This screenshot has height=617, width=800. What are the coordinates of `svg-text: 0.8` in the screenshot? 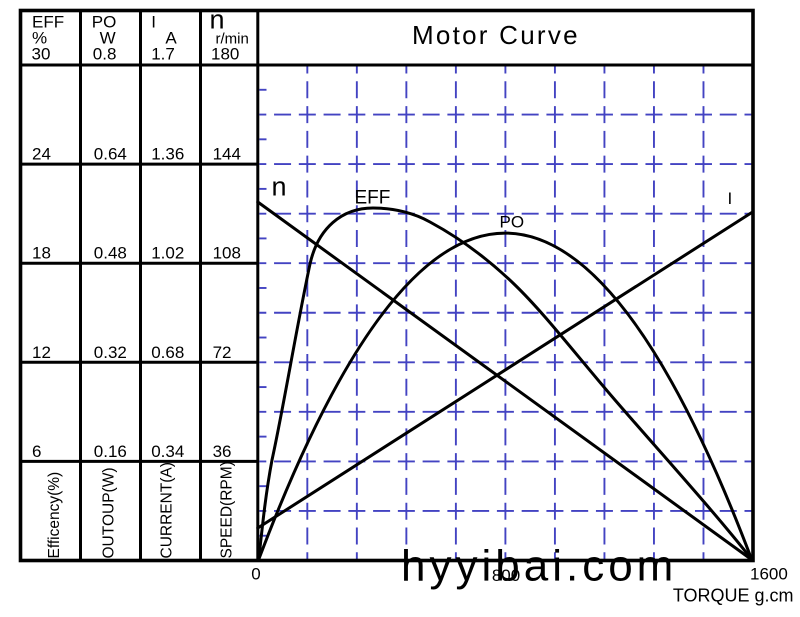 It's located at (105, 54).